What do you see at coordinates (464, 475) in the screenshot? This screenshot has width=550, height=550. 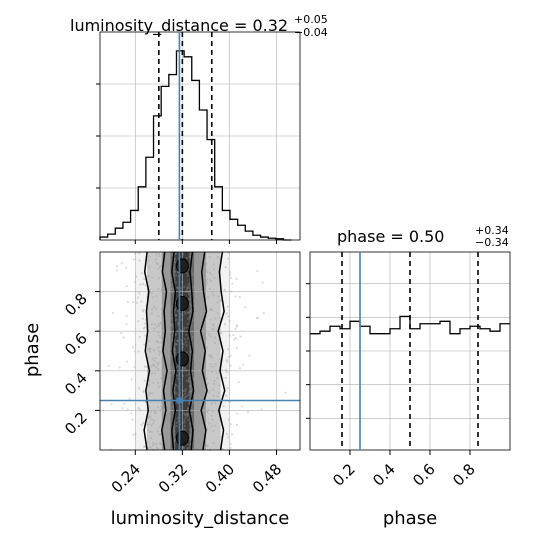 I see `phase-x-tick-label-0.8: 0.8` at bounding box center [464, 475].